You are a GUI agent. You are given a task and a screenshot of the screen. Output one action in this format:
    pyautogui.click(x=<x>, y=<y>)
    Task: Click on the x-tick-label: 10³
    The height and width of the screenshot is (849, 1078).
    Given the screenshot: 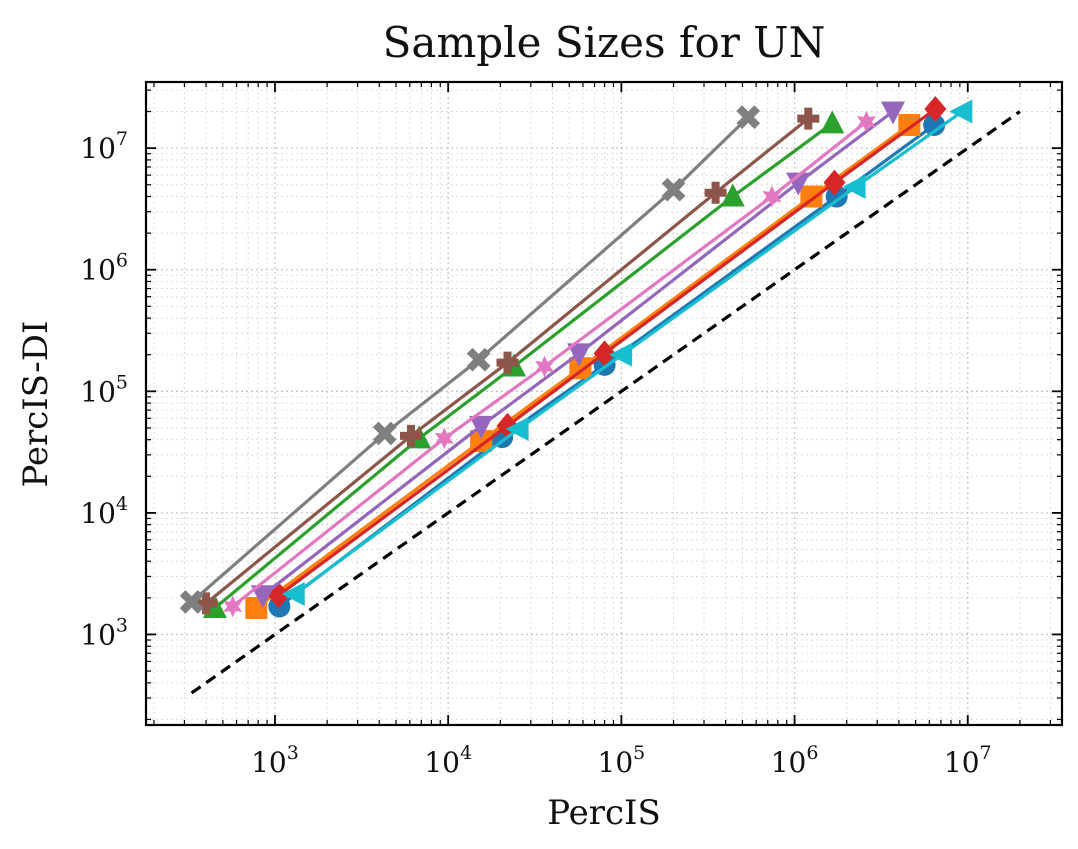 What is the action you would take?
    pyautogui.click(x=275, y=760)
    